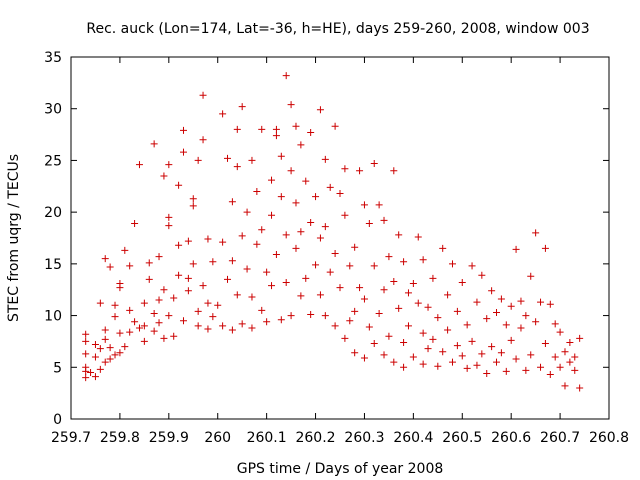 The width and height of the screenshot is (640, 480). I want to click on x-tick-label: 259.8, so click(120, 438).